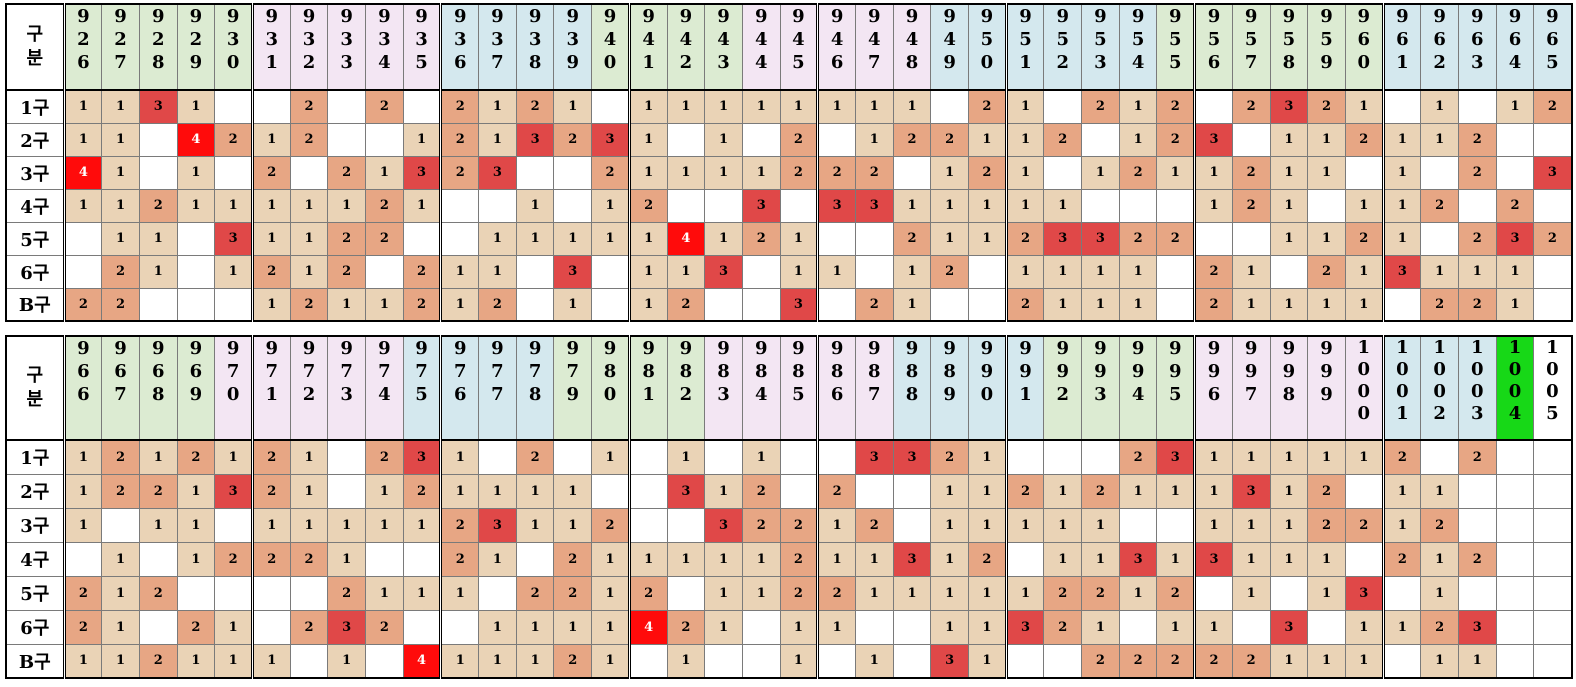  What do you see at coordinates (35, 238) in the screenshot?
I see `row-label: 5구` at bounding box center [35, 238].